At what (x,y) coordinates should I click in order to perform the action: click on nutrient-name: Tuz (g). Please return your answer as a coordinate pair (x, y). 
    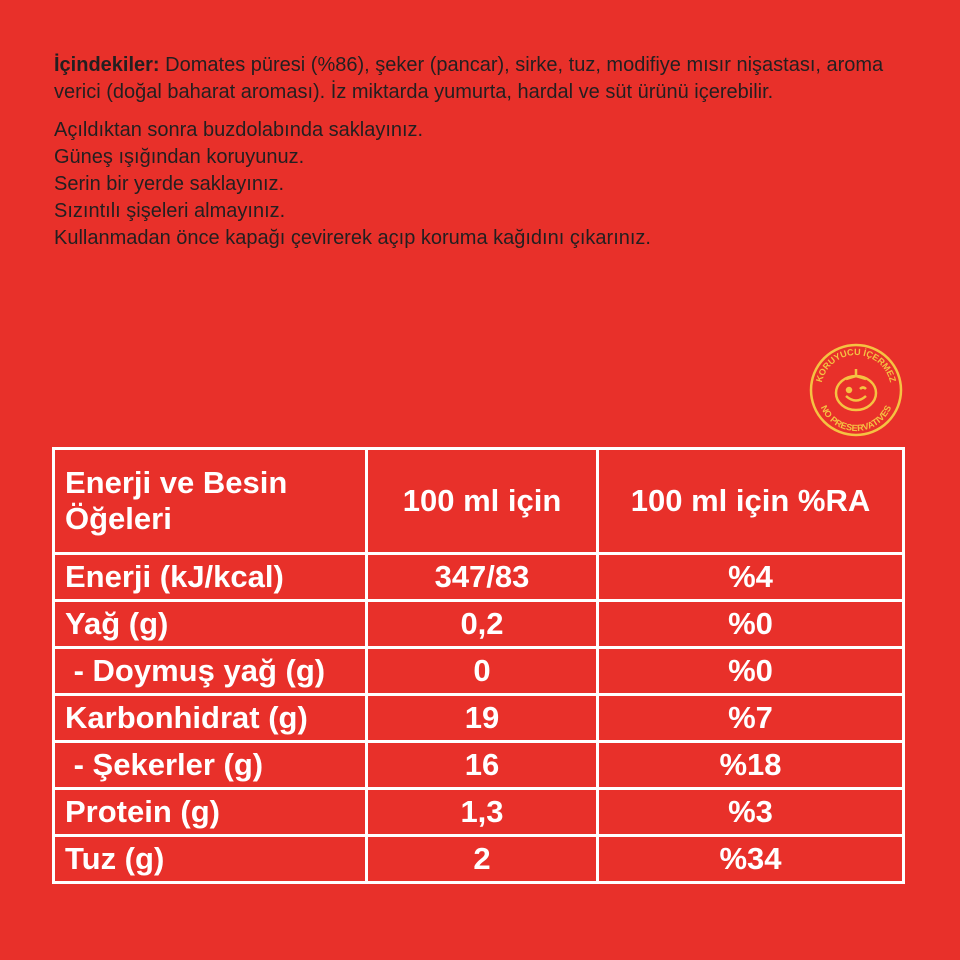
    Looking at the image, I should click on (210, 859).